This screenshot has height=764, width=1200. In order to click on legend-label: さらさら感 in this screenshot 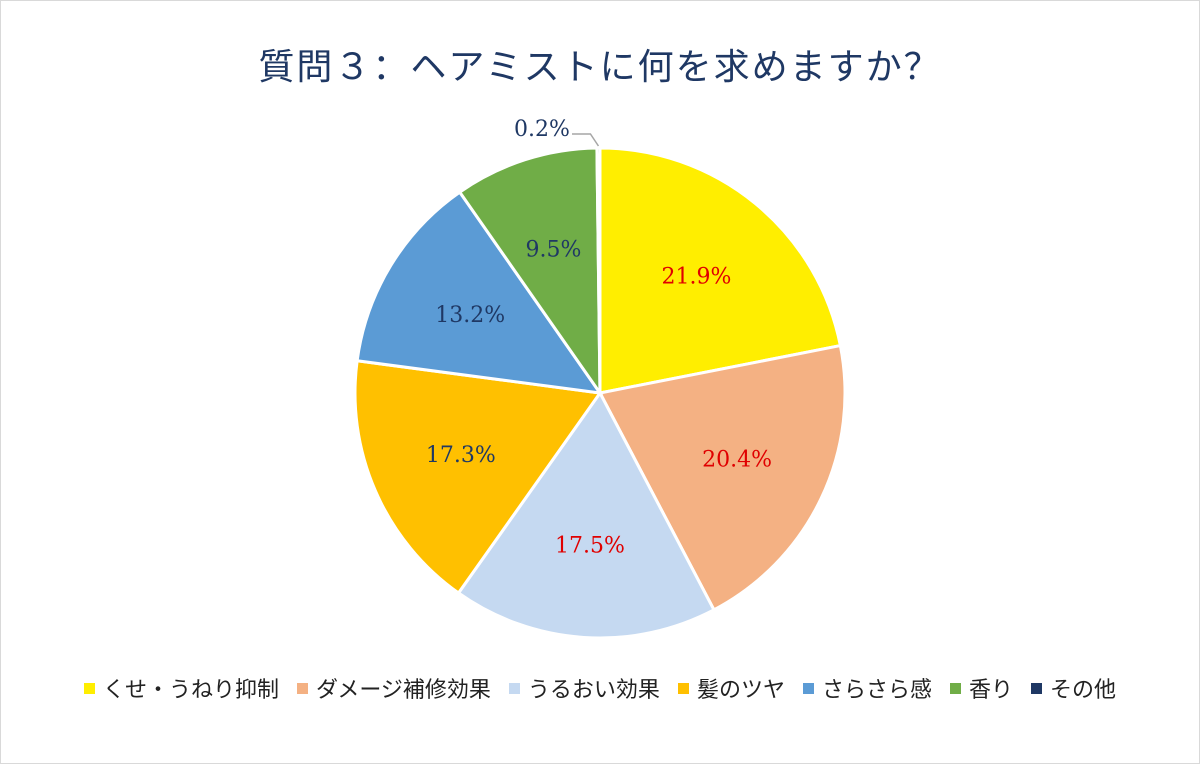, I will do `click(876, 690)`.